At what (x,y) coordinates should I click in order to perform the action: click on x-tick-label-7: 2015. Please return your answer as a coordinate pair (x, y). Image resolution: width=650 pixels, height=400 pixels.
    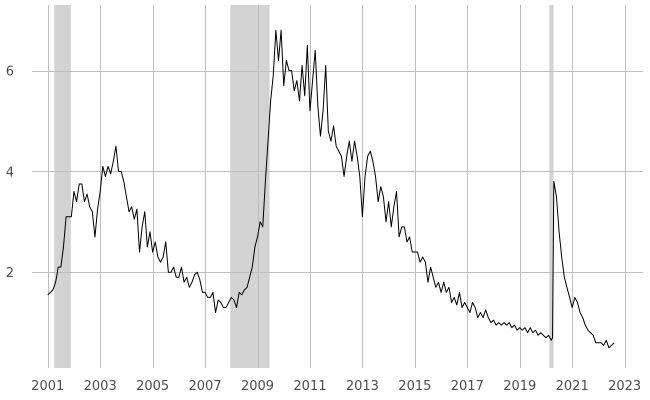
    Looking at the image, I should click on (414, 386).